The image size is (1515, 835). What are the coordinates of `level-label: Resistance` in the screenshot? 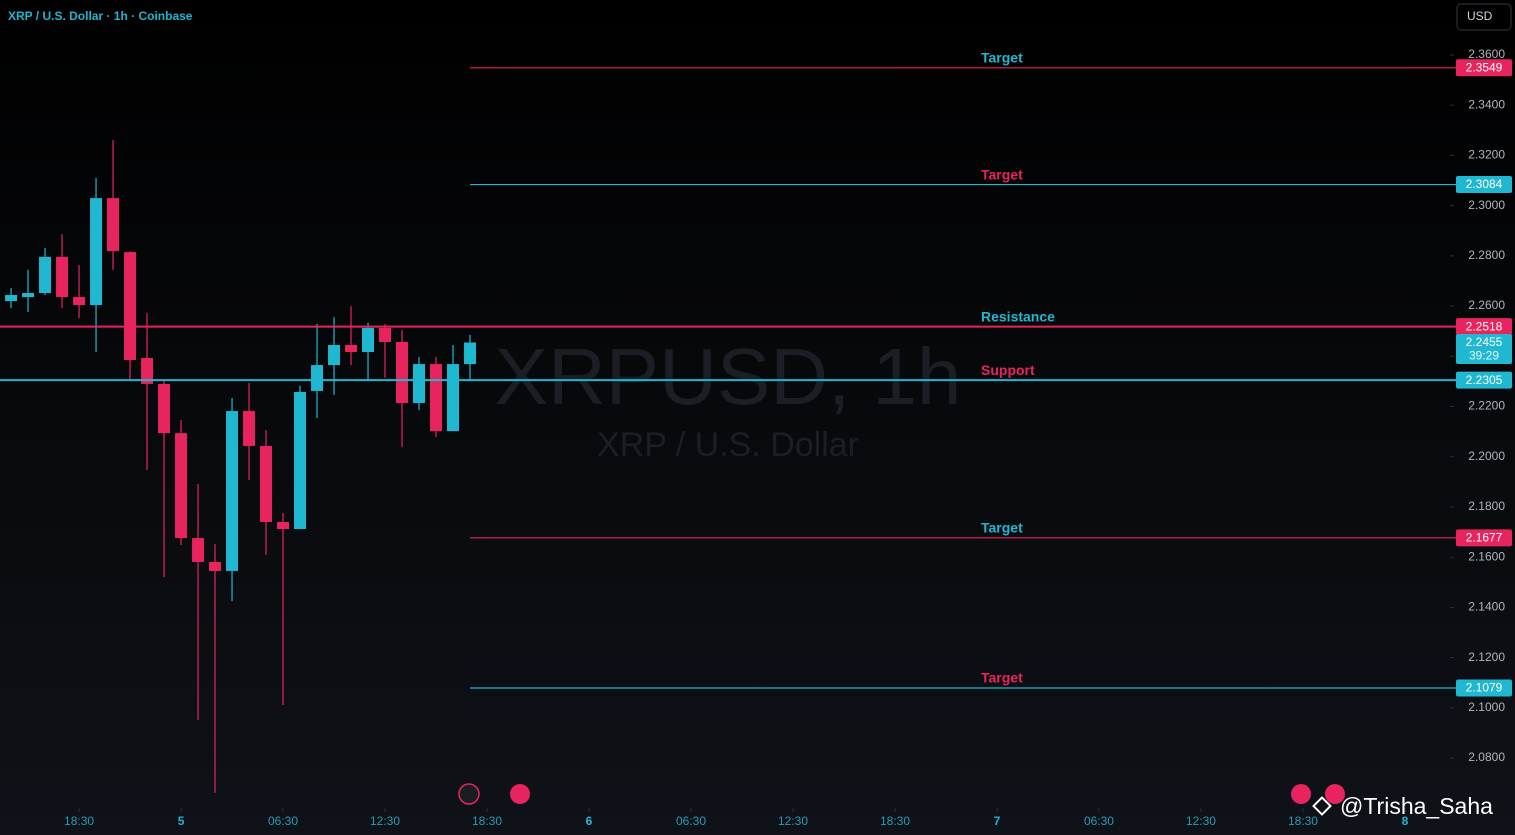 It's located at (1018, 316).